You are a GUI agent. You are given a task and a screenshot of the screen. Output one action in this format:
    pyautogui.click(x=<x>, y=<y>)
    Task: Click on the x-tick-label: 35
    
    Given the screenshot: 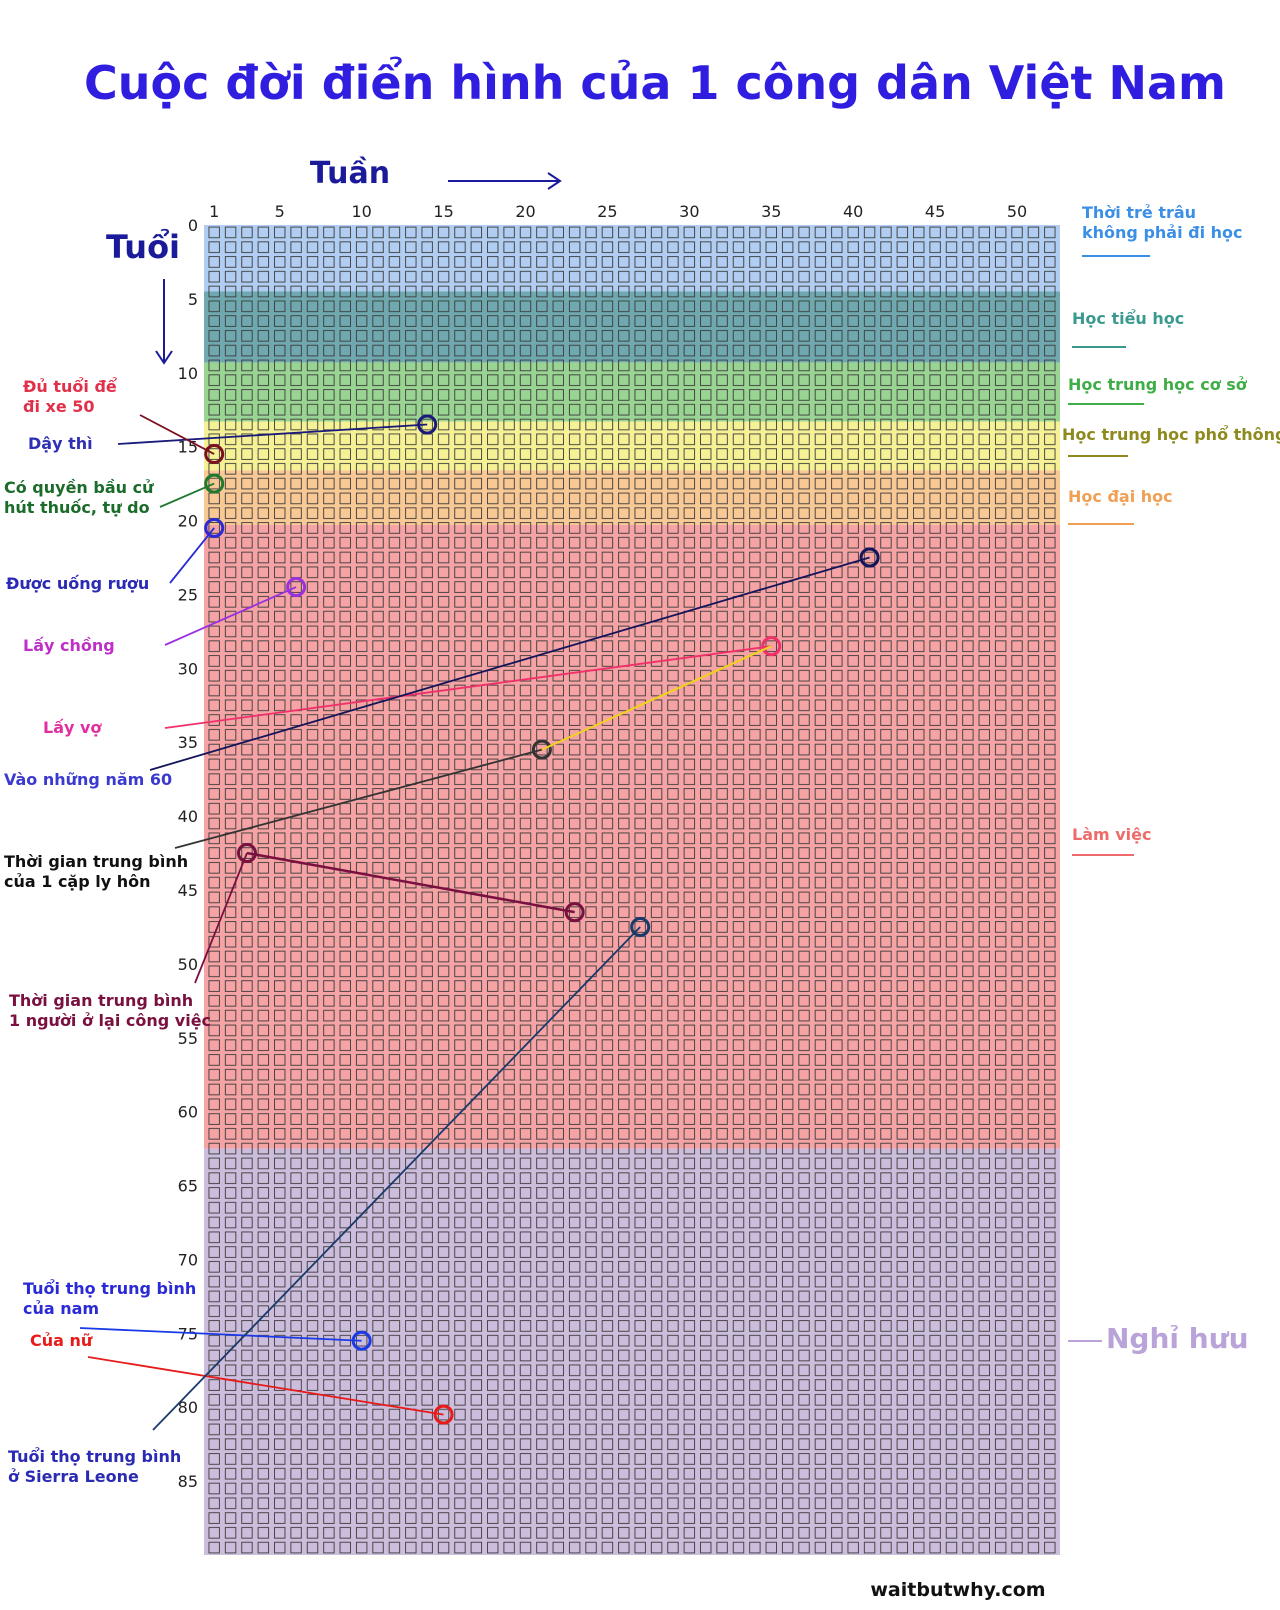 What is the action you would take?
    pyautogui.click(x=771, y=211)
    